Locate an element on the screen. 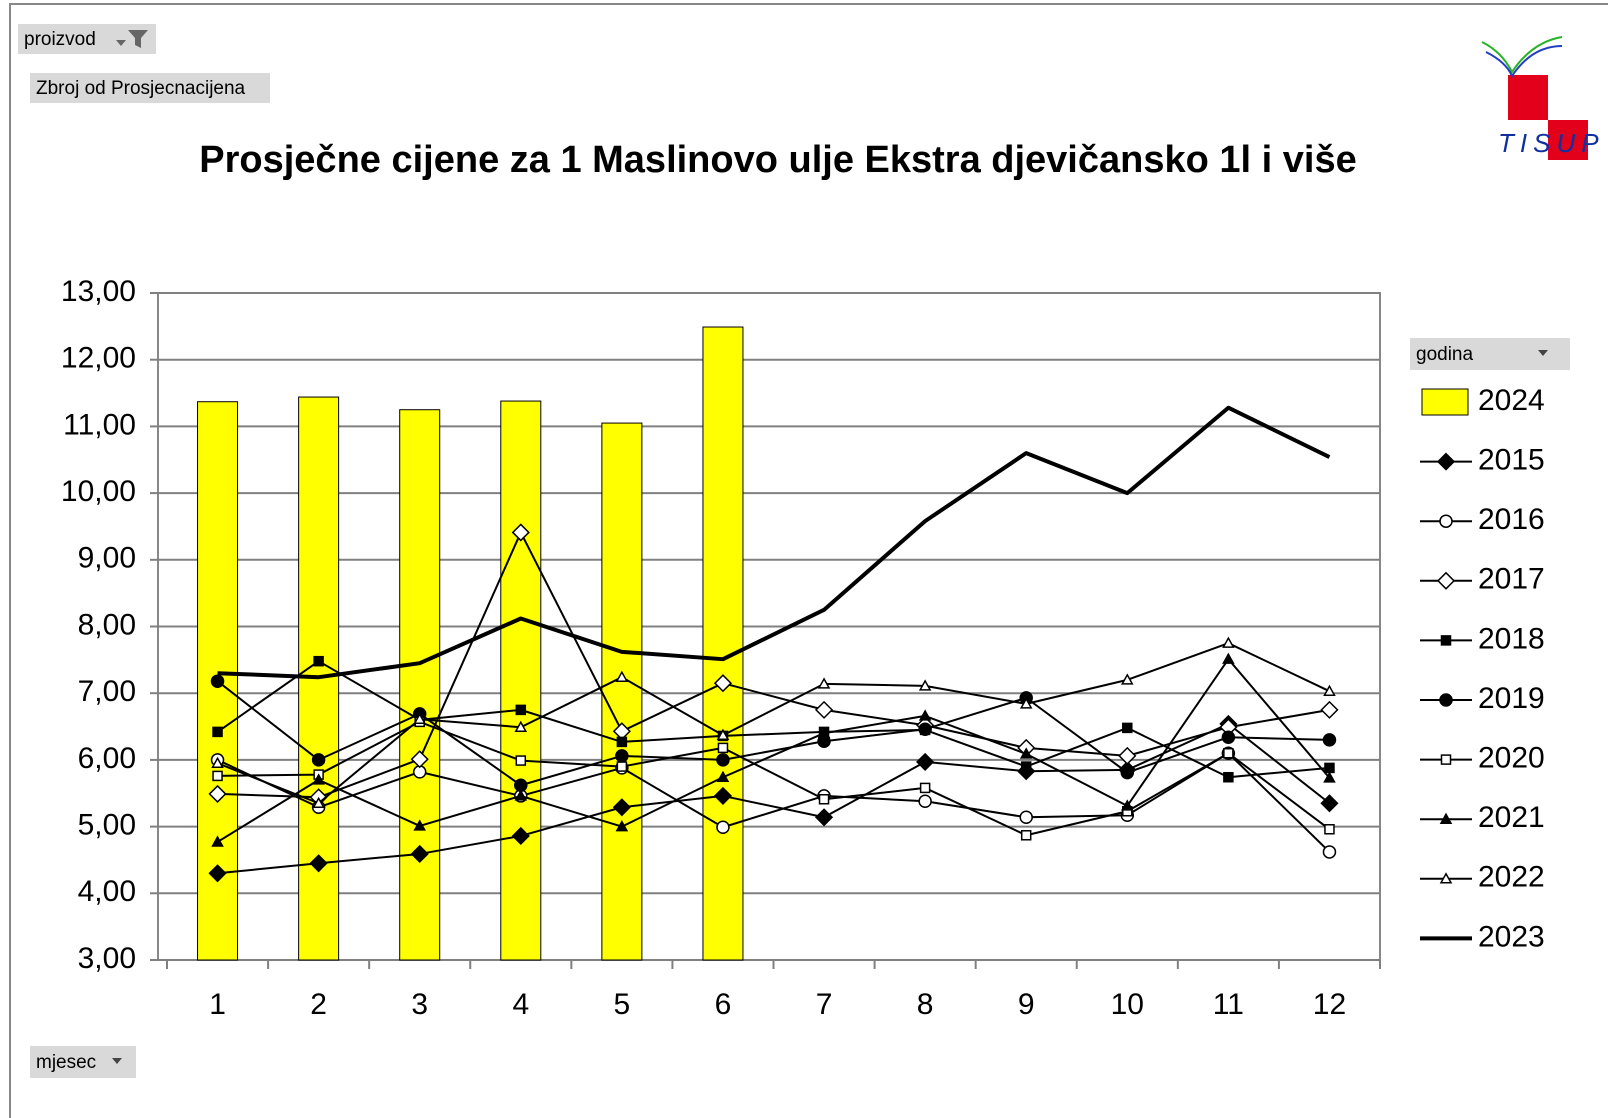 The width and height of the screenshot is (1608, 1118). y-tick-label: 5,00 is located at coordinates (107, 825).